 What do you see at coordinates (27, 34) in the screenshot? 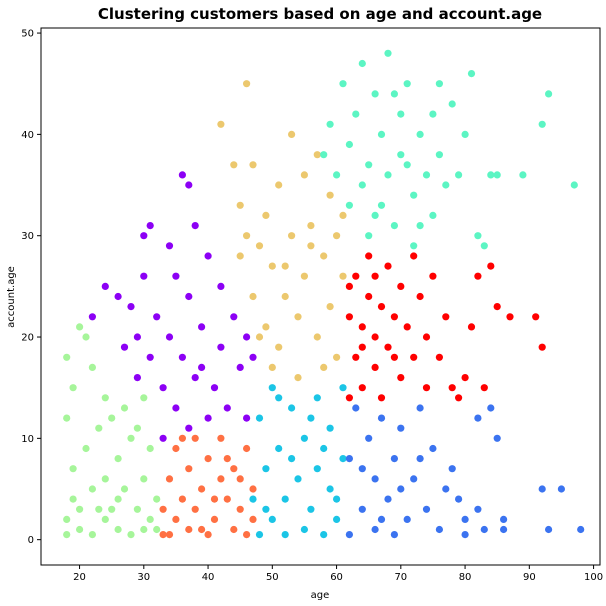
I see `y-tick-label: 50` at bounding box center [27, 34].